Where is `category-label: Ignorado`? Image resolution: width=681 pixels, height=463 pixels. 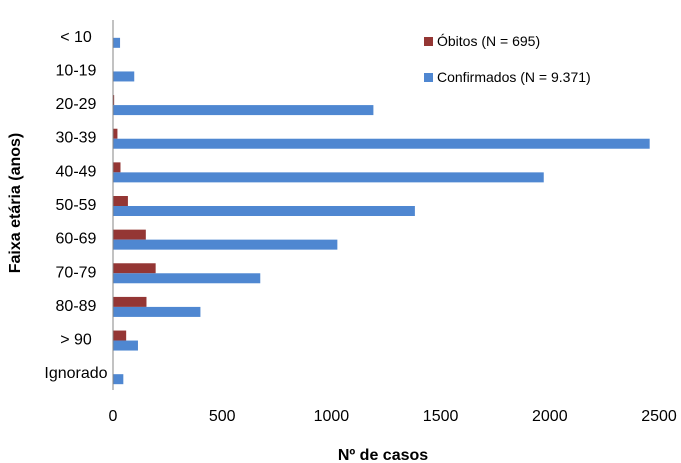
category-label: Ignorado is located at coordinates (75, 373).